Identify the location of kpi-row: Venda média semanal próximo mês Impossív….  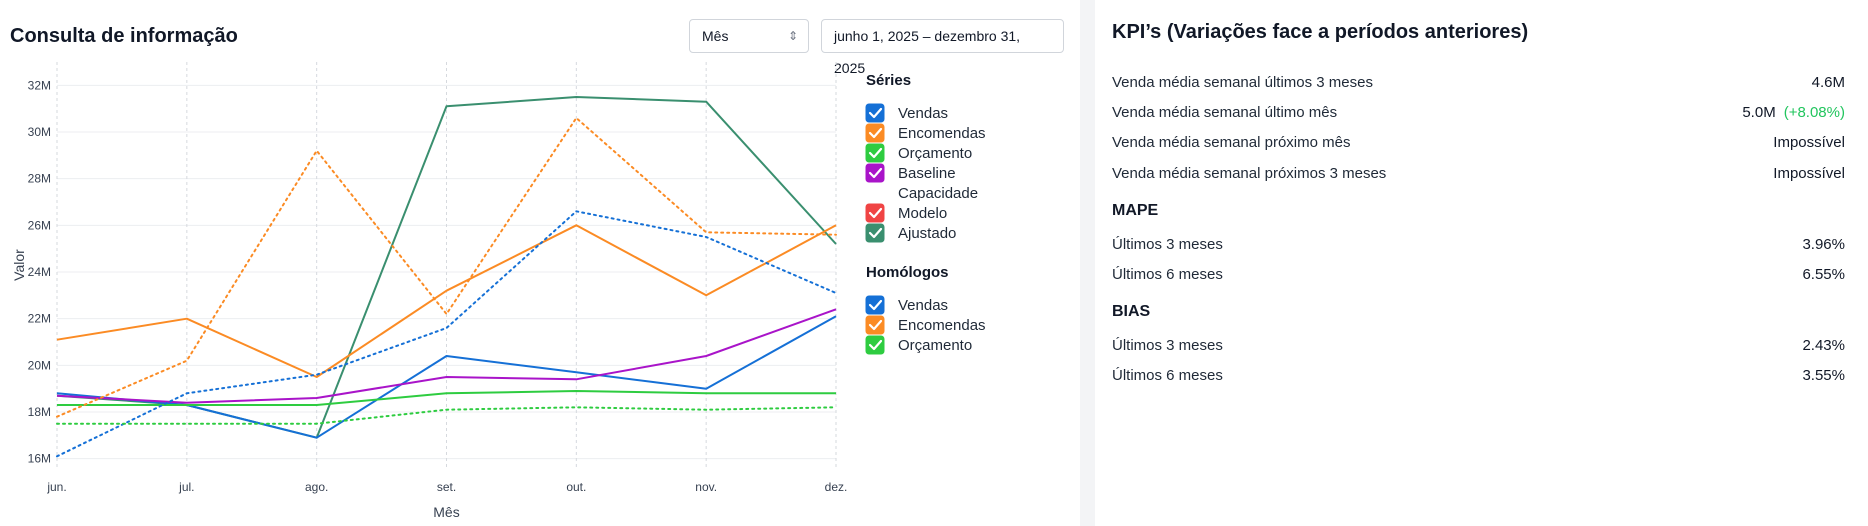
(1478, 144).